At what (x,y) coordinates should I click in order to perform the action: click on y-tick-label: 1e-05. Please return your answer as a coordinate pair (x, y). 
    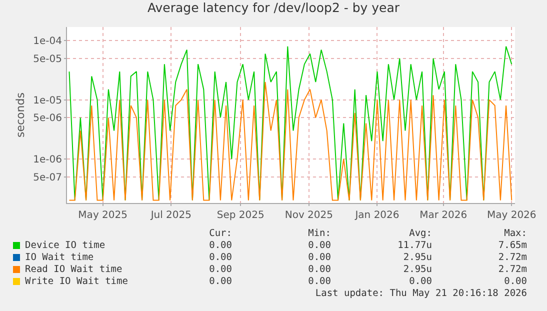
    Looking at the image, I should click on (47, 100).